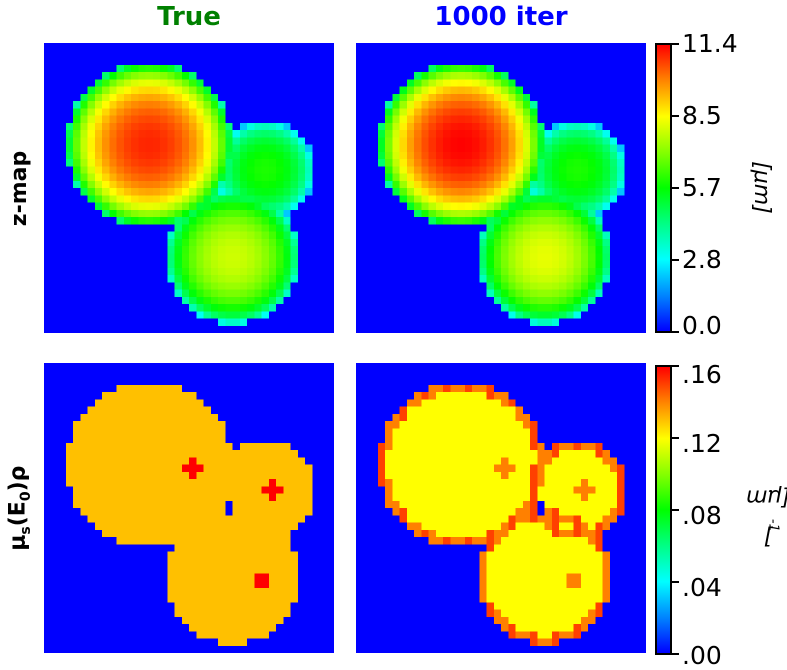 The height and width of the screenshot is (670, 787). What do you see at coordinates (702, 259) in the screenshot?
I see `colorbar-zmap-tick-3: 2.8` at bounding box center [702, 259].